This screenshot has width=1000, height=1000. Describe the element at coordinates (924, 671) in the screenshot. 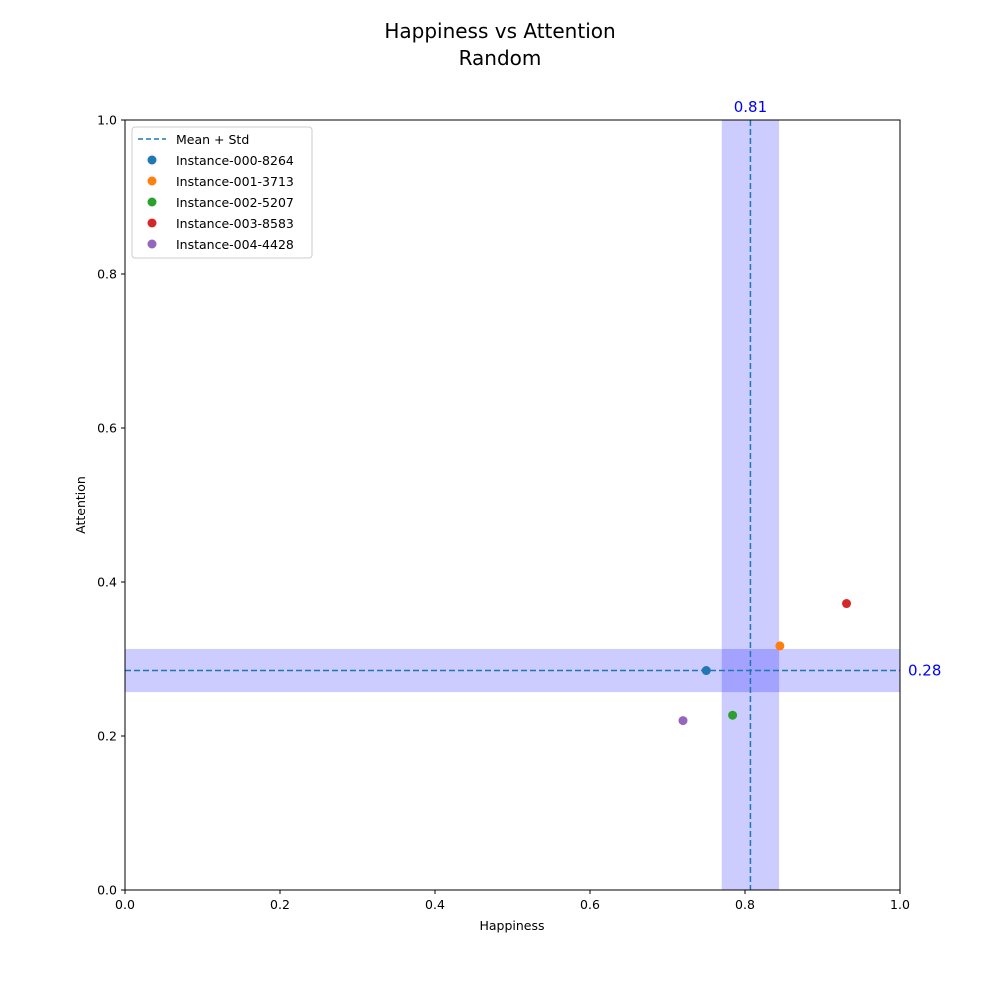

I see `mean-y-annotation: 0.28` at that location.